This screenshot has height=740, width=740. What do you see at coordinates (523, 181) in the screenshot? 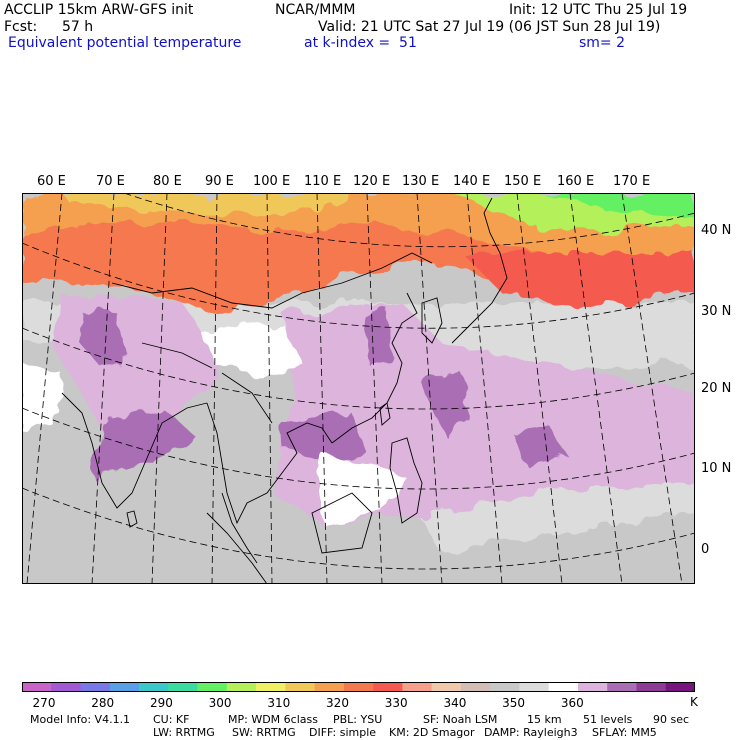
I see `lon-label: 150 E` at bounding box center [523, 181].